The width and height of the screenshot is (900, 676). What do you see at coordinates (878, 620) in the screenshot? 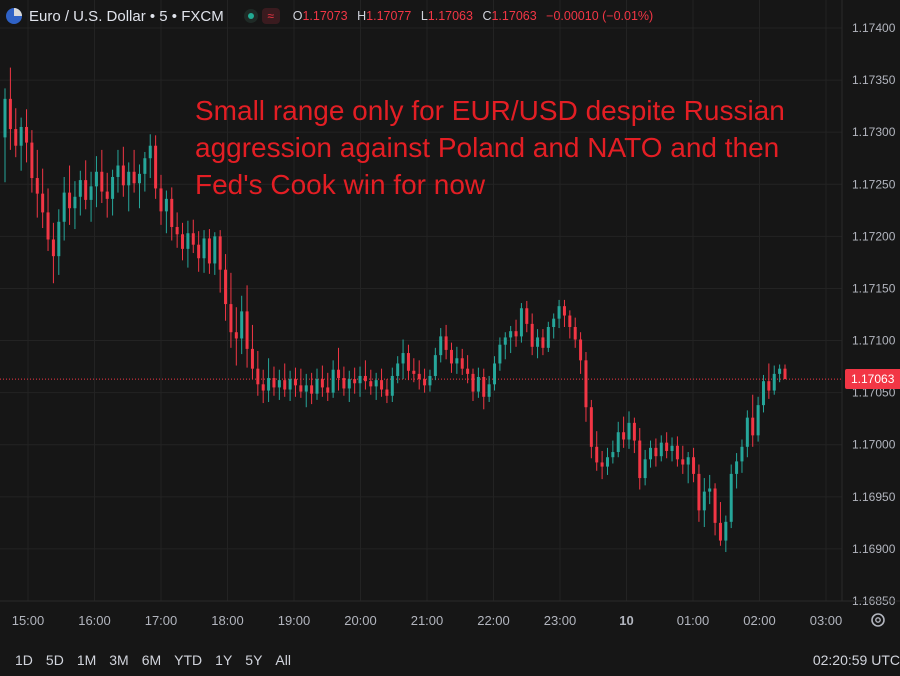
I see `gear-icon` at bounding box center [878, 620].